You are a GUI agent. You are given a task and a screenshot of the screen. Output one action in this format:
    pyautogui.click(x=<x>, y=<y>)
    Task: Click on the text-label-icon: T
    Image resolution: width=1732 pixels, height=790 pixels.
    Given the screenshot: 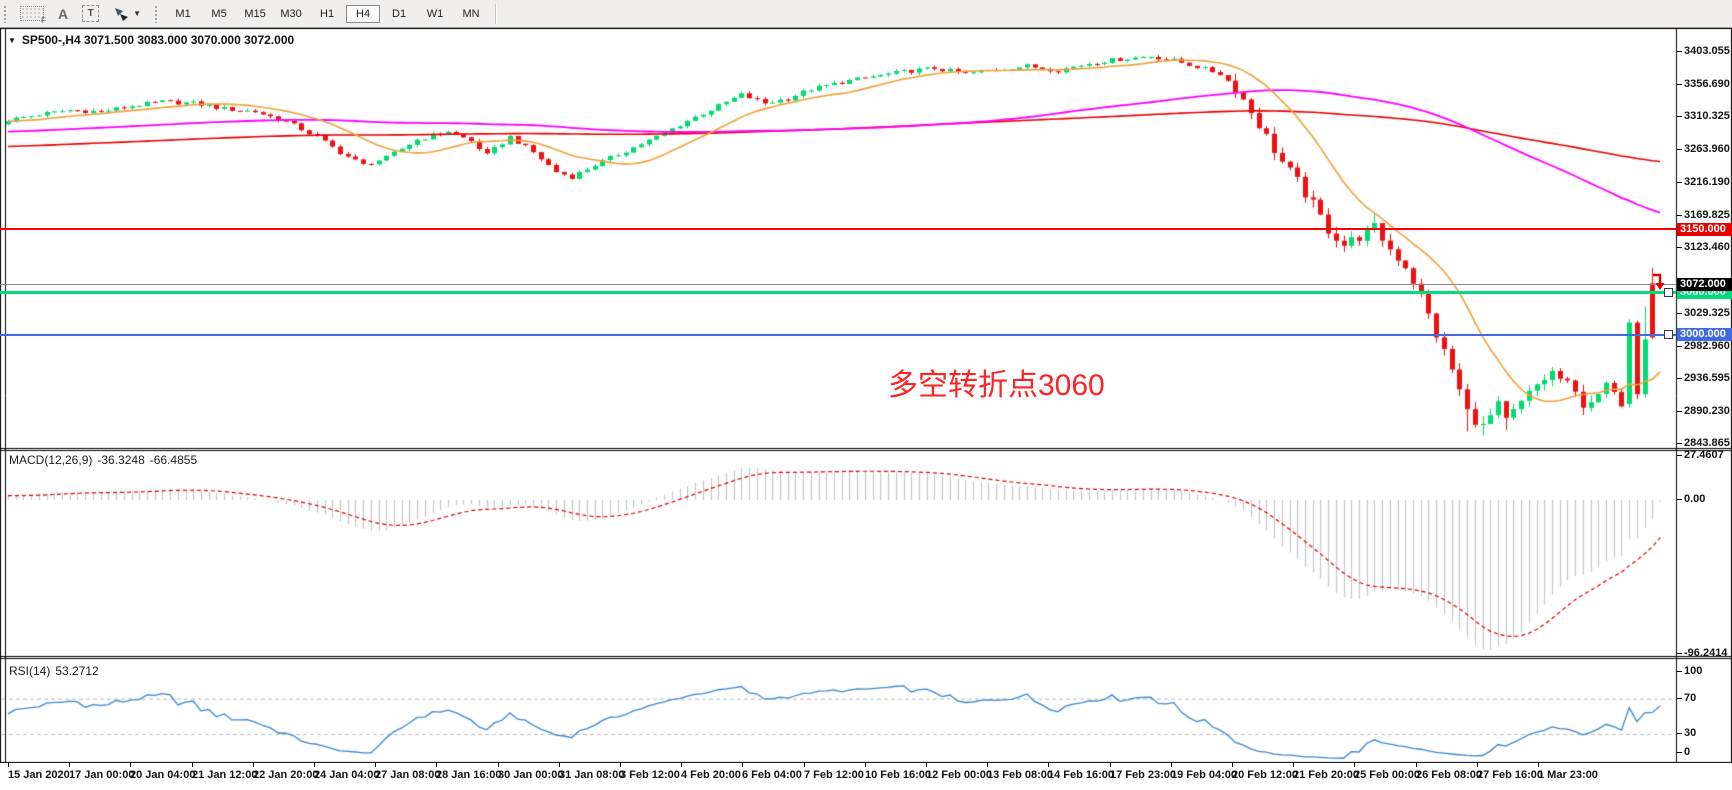 What is the action you would take?
    pyautogui.click(x=91, y=13)
    